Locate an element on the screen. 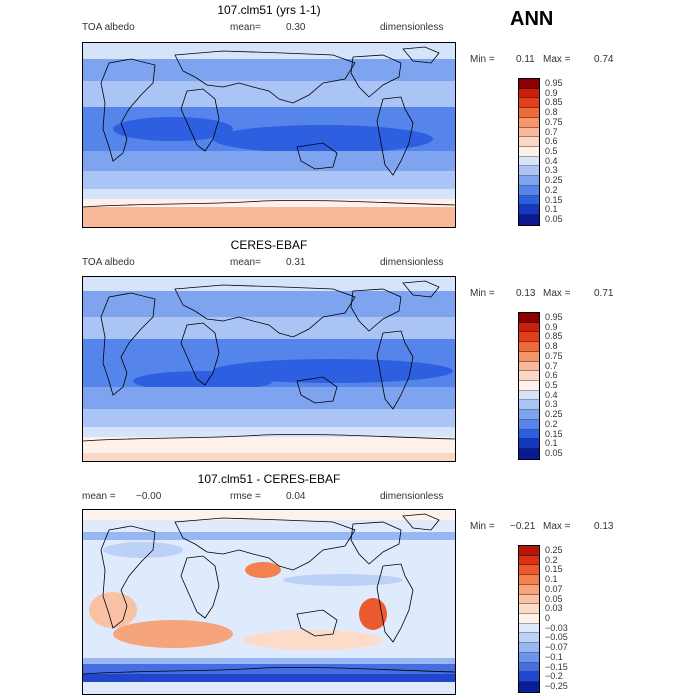  panel-2-map is located at coordinates (269, 369).